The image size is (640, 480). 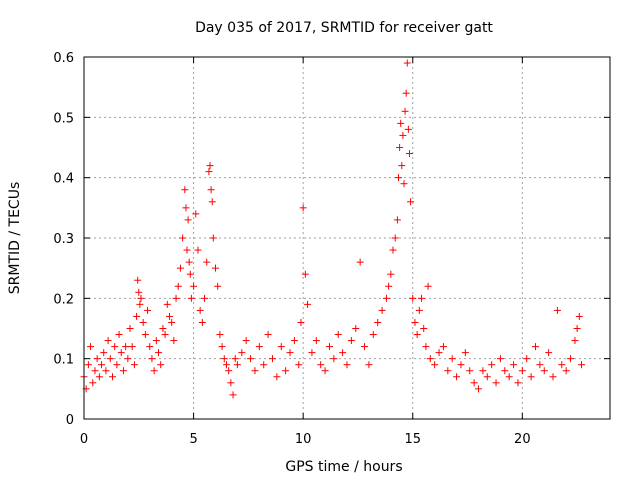 What do you see at coordinates (63, 118) in the screenshot?
I see `y-tick-label: 0.5` at bounding box center [63, 118].